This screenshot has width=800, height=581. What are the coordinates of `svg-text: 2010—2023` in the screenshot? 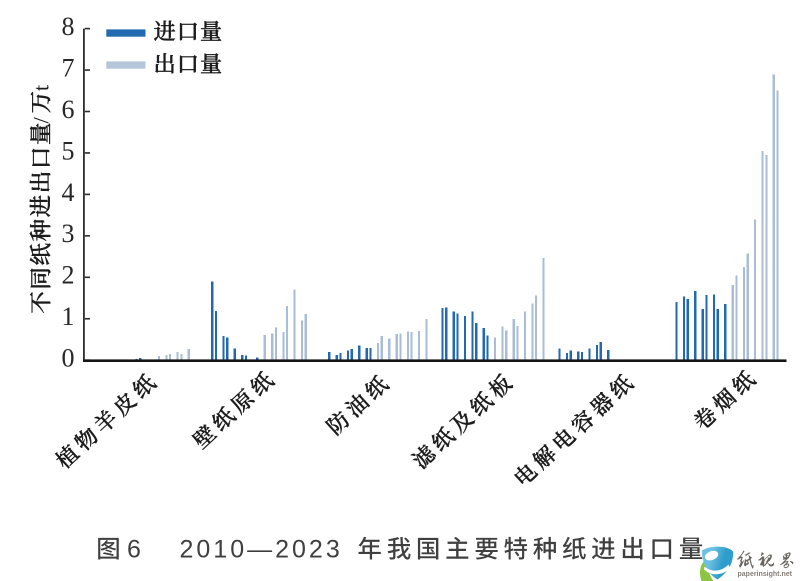 It's located at (261, 550).